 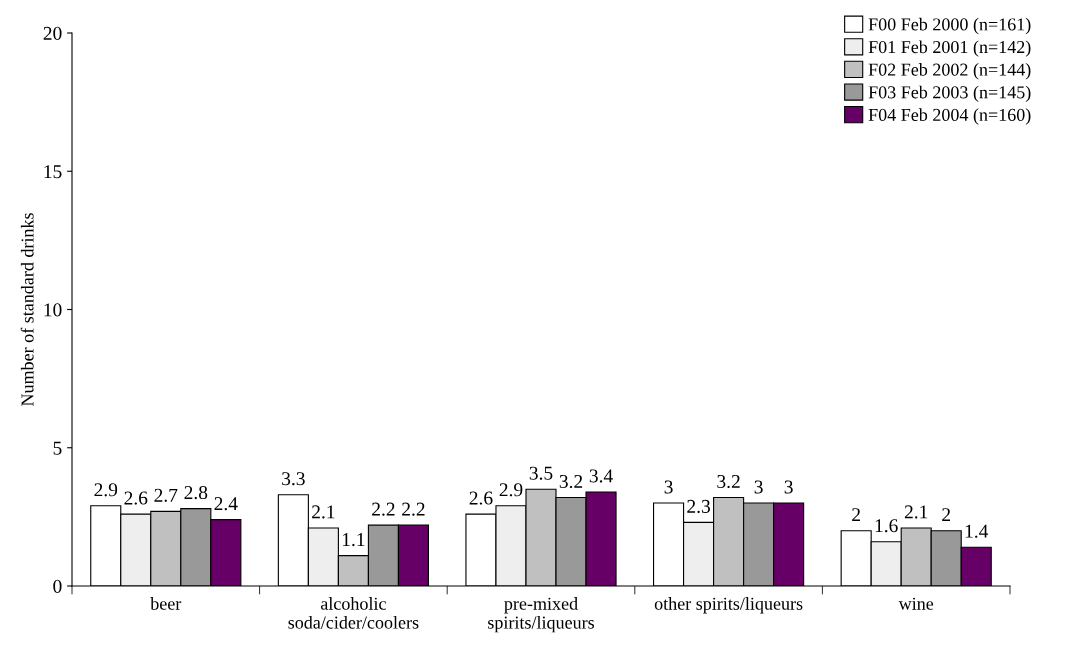 I want to click on y-tick-label: 20, so click(x=52, y=33).